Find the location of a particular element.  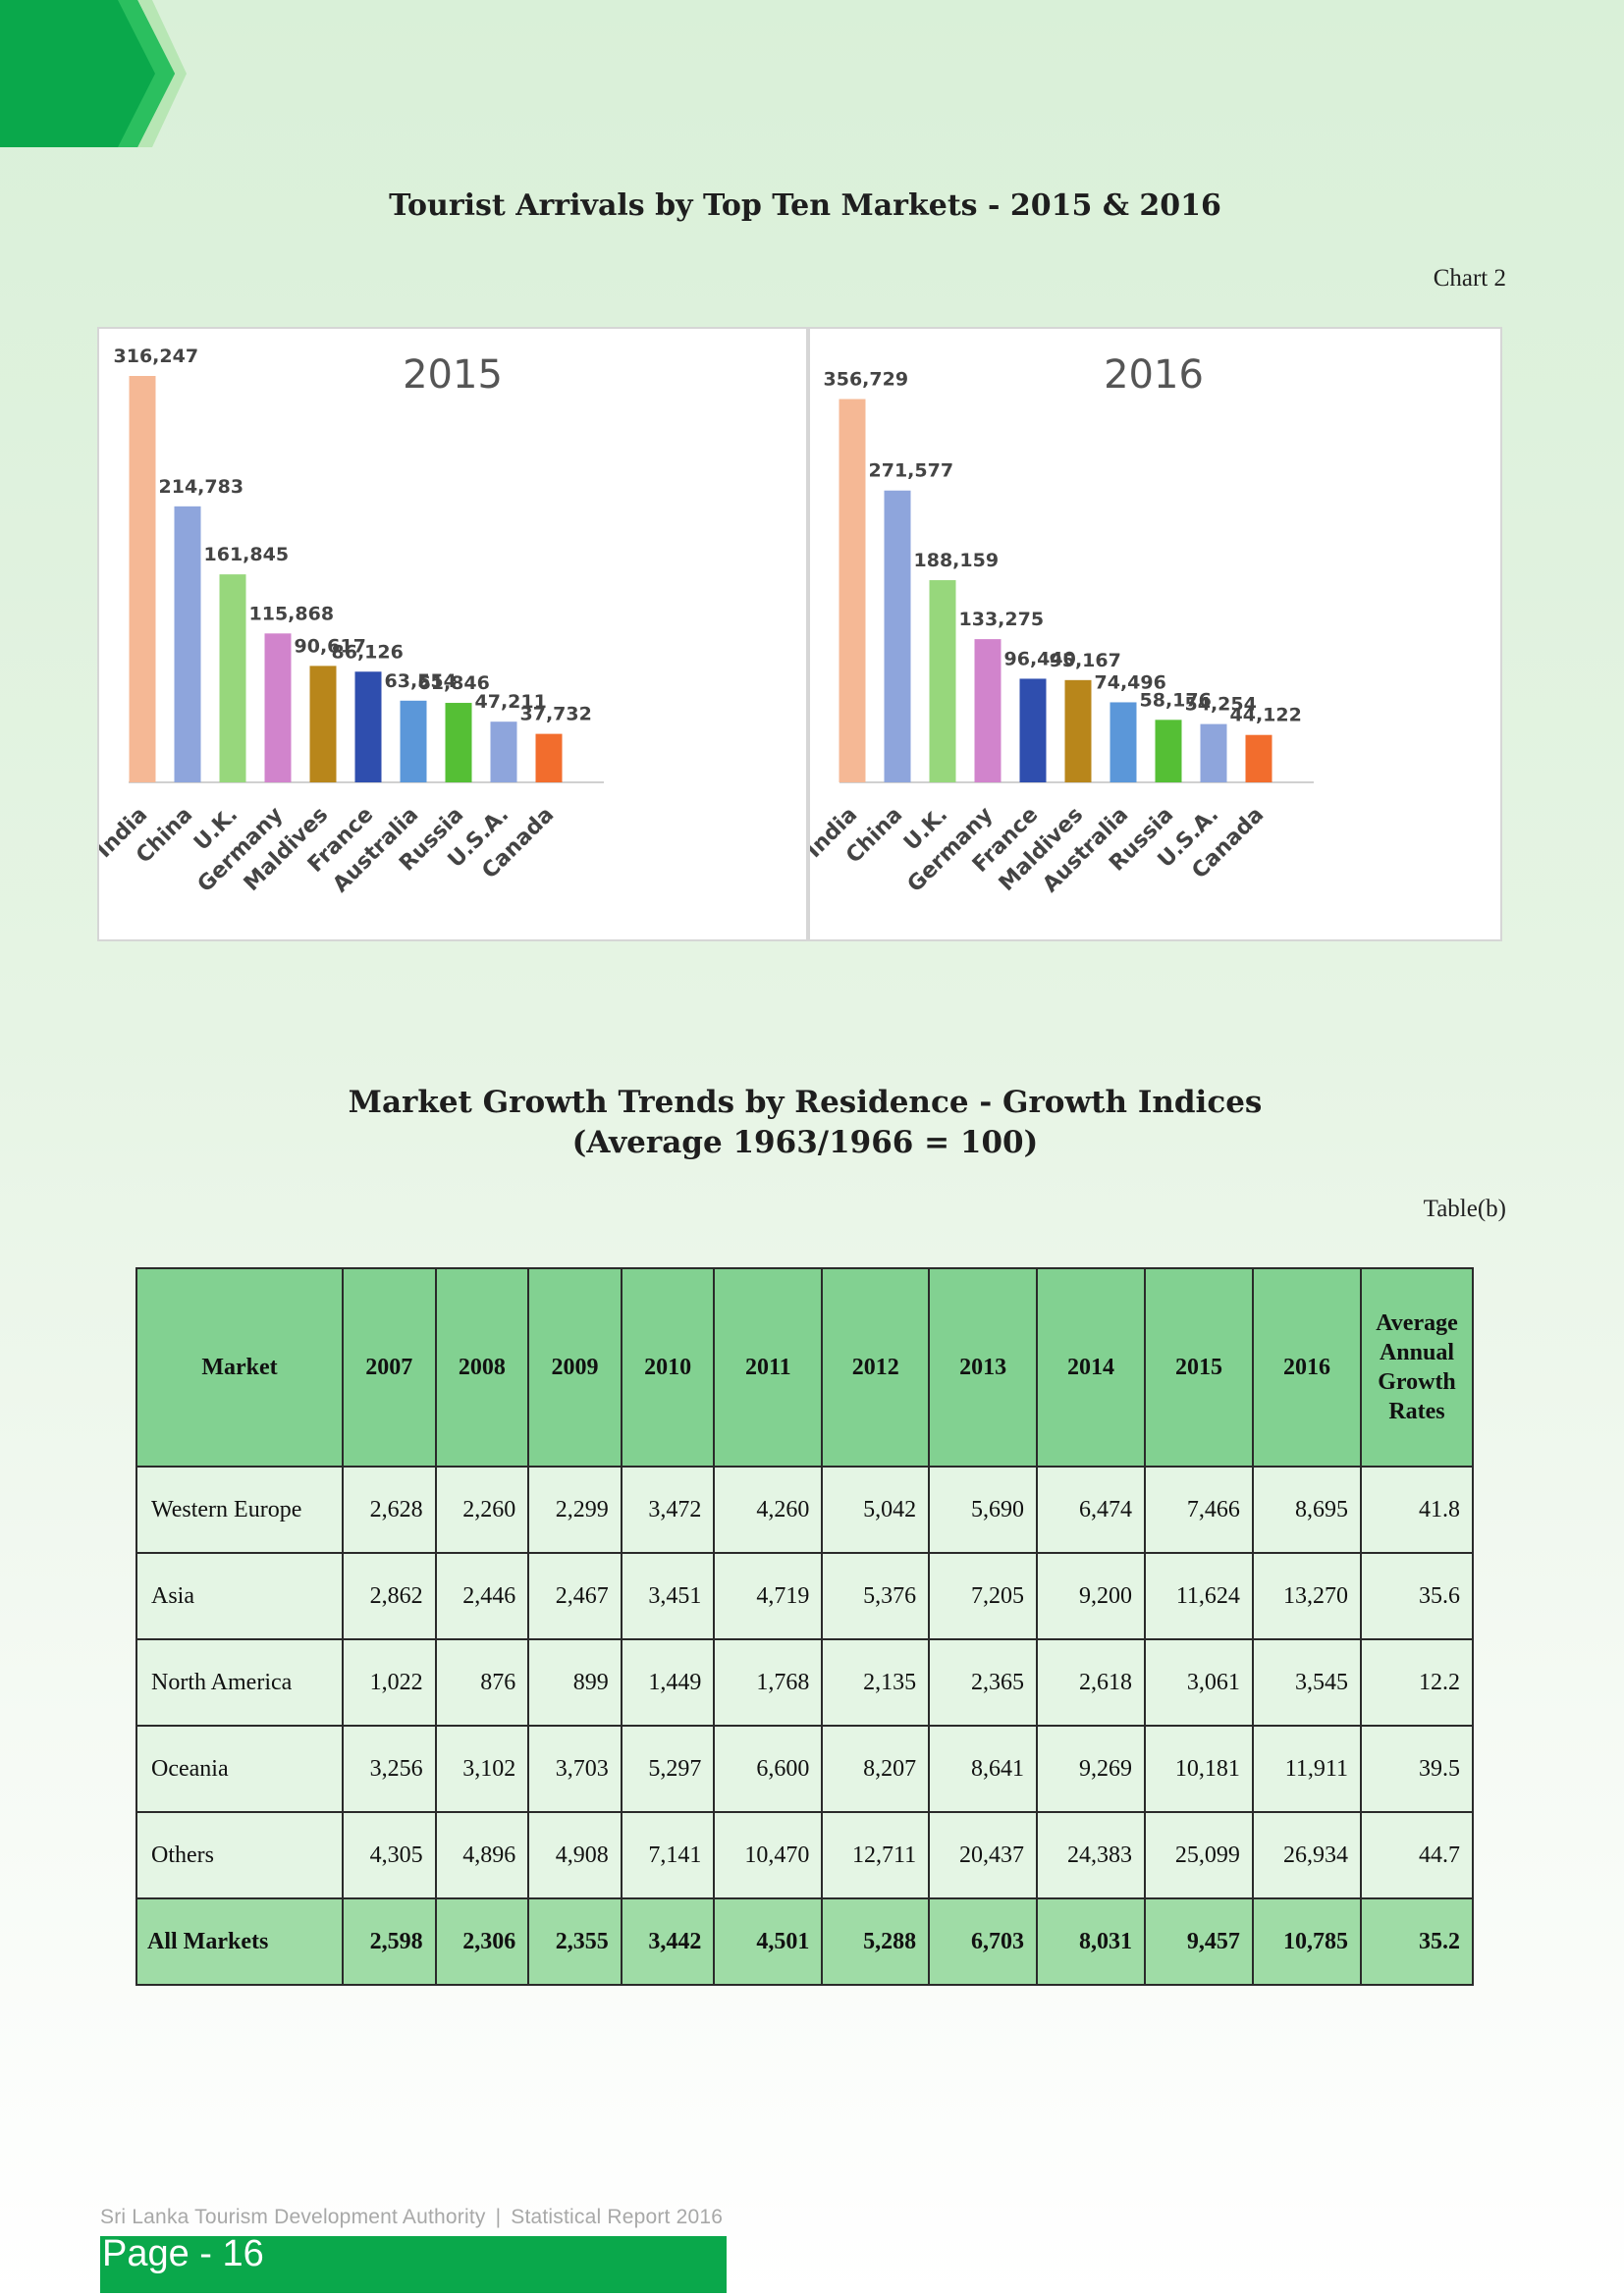

bar-china is located at coordinates (187, 644).